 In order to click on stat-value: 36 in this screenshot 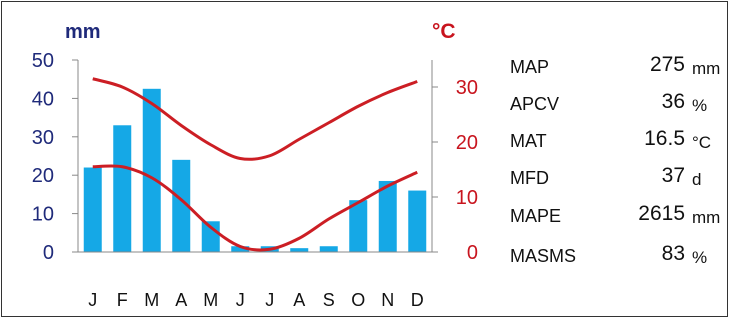, I will do `click(673, 101)`.